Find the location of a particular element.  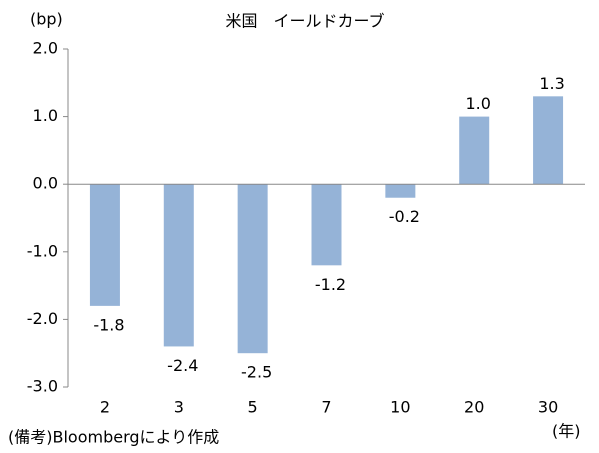

x-tick-label: 10 is located at coordinates (400, 407).